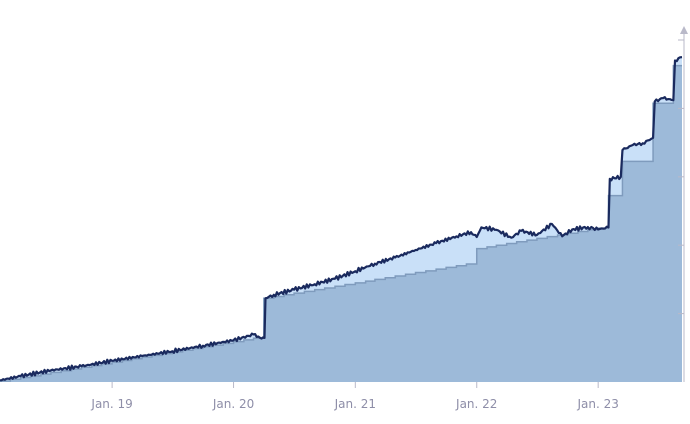 This screenshot has width=690, height=424. I want to click on x-tick-label: Jan. 23, so click(597, 404).